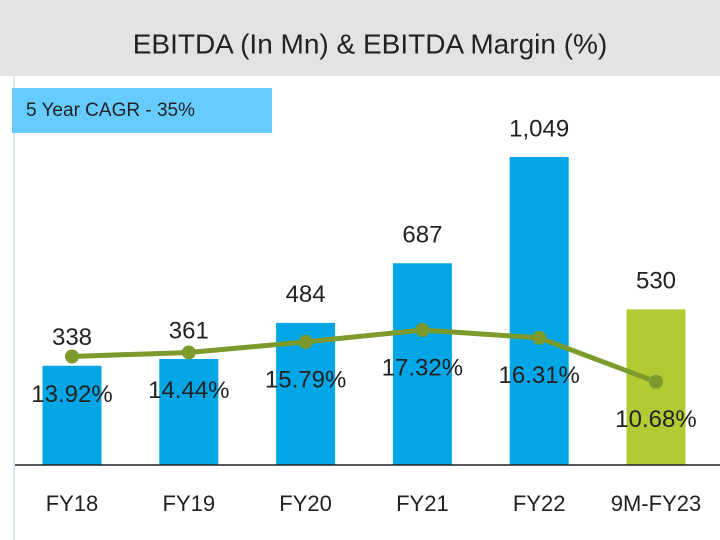 The image size is (720, 540). I want to click on annotation: 5 Year CAGR - 35%, so click(110, 110).